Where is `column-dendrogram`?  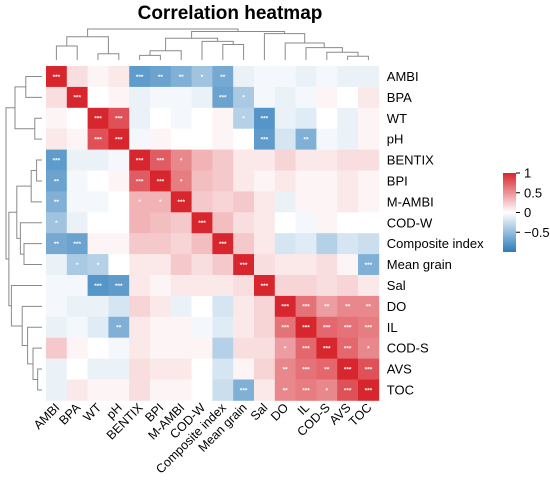
column-dendrogram is located at coordinates (212, 44).